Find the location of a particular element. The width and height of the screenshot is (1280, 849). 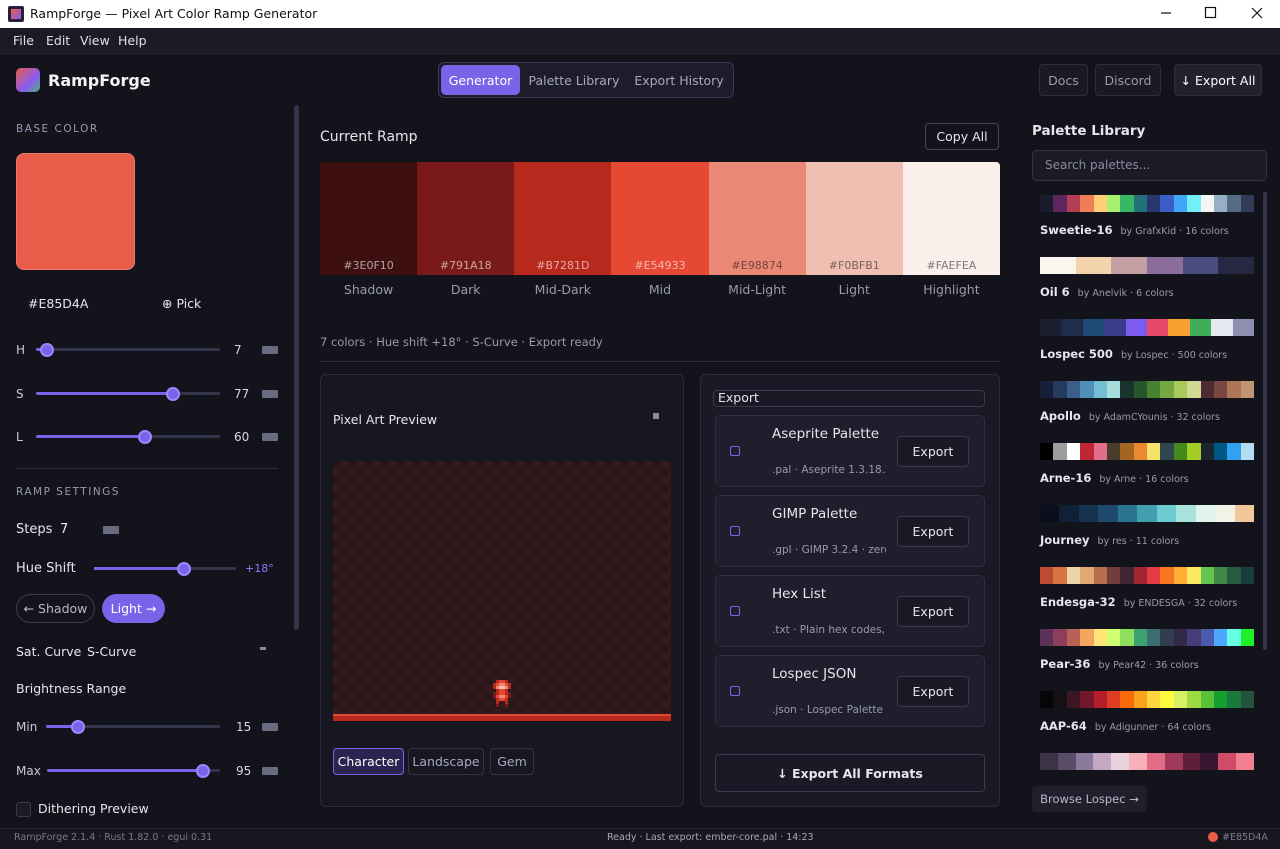

header-button: ↓ Export All is located at coordinates (1218, 80).